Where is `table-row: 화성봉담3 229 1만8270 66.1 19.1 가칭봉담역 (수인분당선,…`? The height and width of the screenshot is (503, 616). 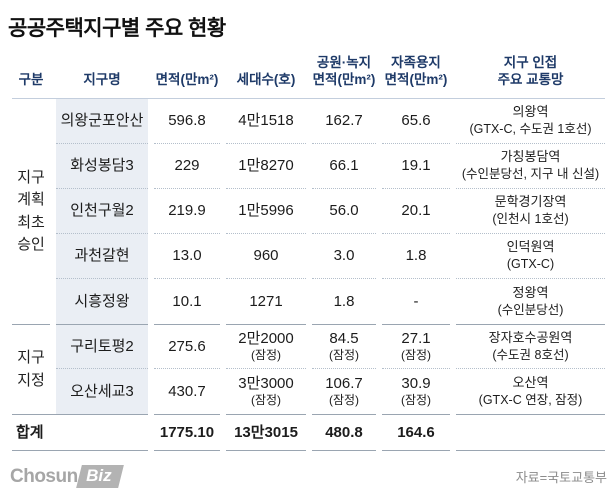 table-row: 화성봉담3 229 1만8270 66.1 19.1 가칭봉담역 (수인분당선,… is located at coordinates (308, 166).